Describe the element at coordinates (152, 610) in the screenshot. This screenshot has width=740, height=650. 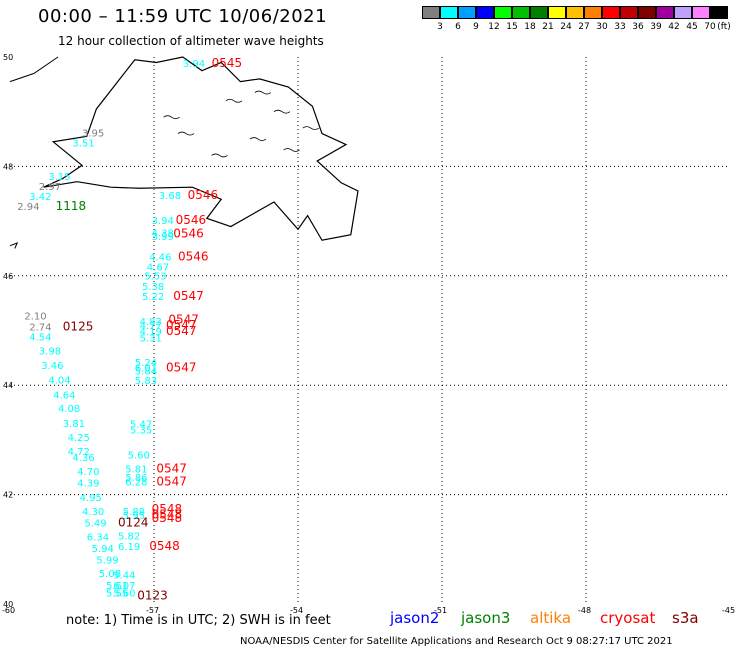
I see `longitude-label: -57` at that location.